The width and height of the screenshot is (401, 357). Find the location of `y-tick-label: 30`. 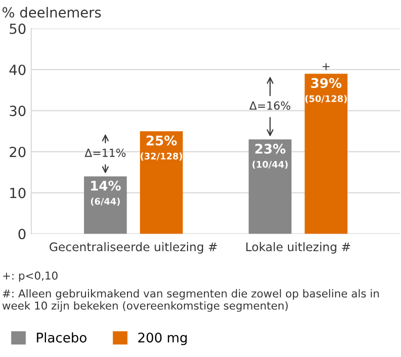

y-tick-label: 30 is located at coordinates (18, 111).